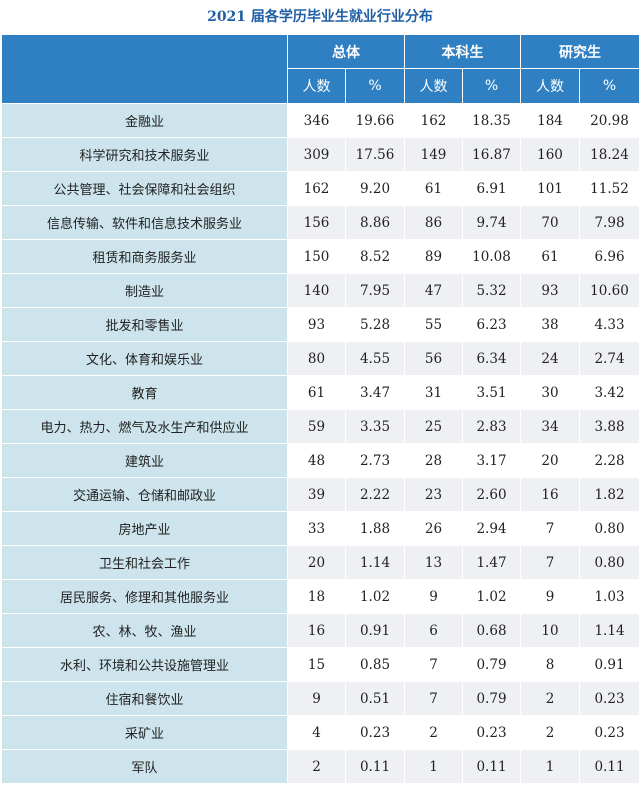 The image size is (640, 792). Describe the element at coordinates (375, 460) in the screenshot. I see `total-percent-cell: 2.73` at that location.